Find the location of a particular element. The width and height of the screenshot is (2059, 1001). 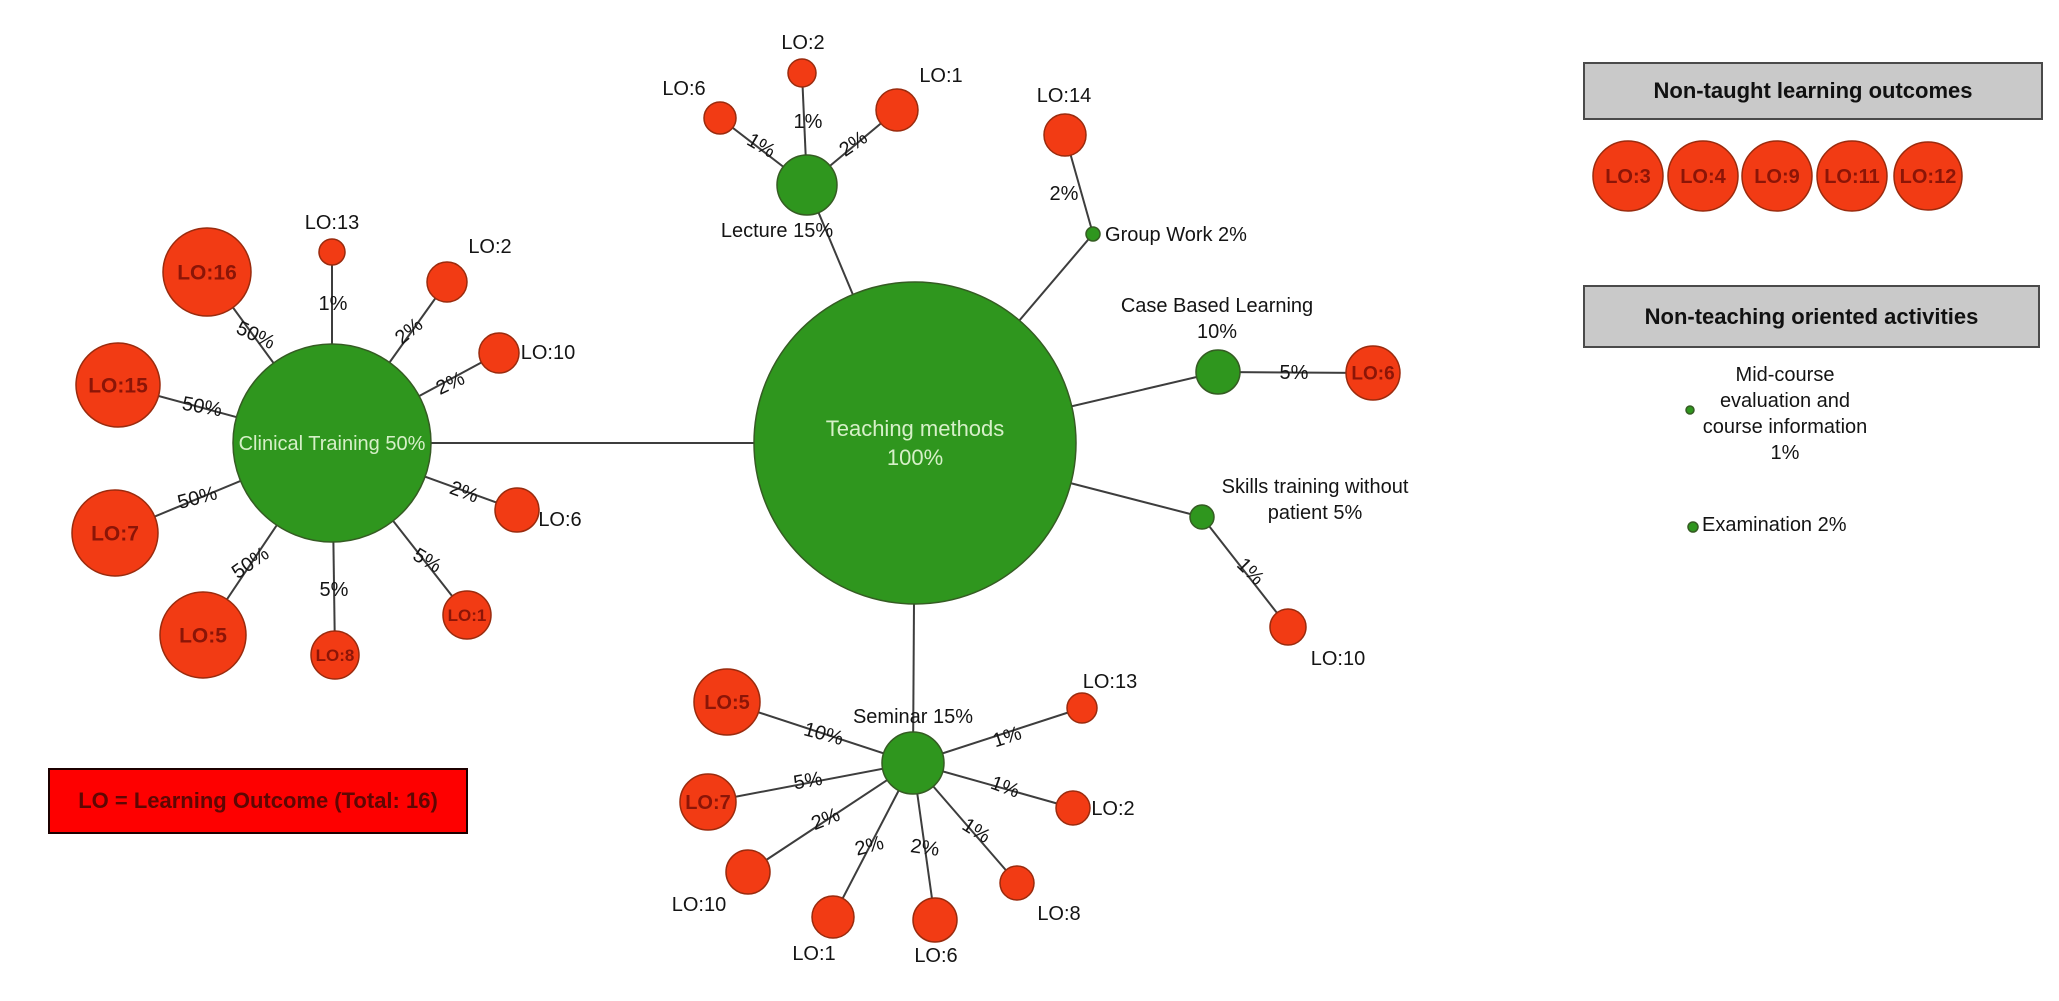

node-label-c5c: LO:5 is located at coordinates (203, 635).